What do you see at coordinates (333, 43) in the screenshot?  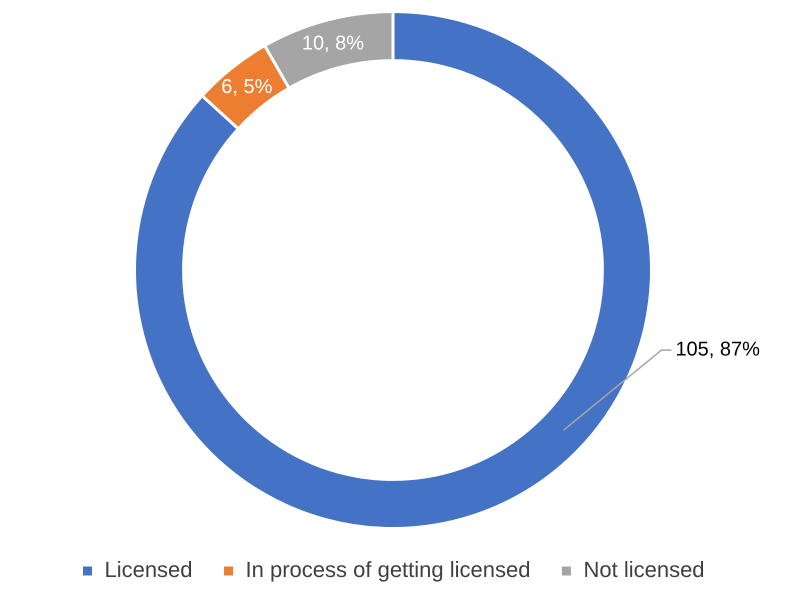 I see `data-label: 10, 8%` at bounding box center [333, 43].